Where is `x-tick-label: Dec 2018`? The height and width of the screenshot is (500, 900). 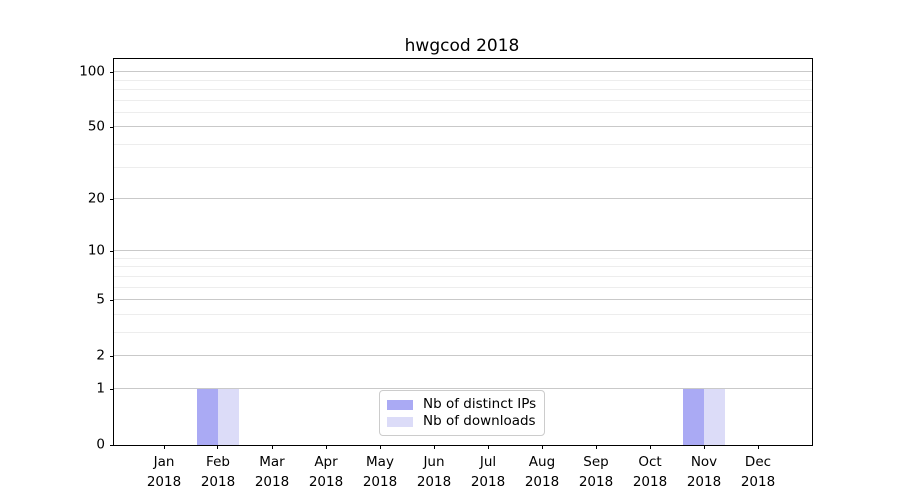
x-tick-label: Dec 2018 is located at coordinates (758, 472).